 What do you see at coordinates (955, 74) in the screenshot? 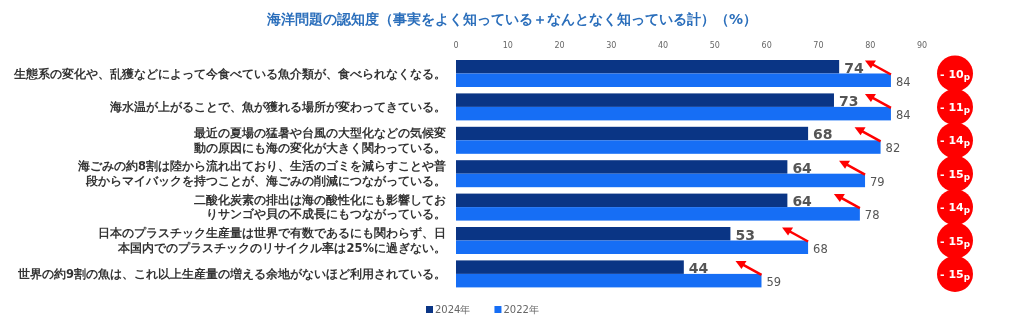
I see `text: - 10$_{p}$` at bounding box center [955, 74].